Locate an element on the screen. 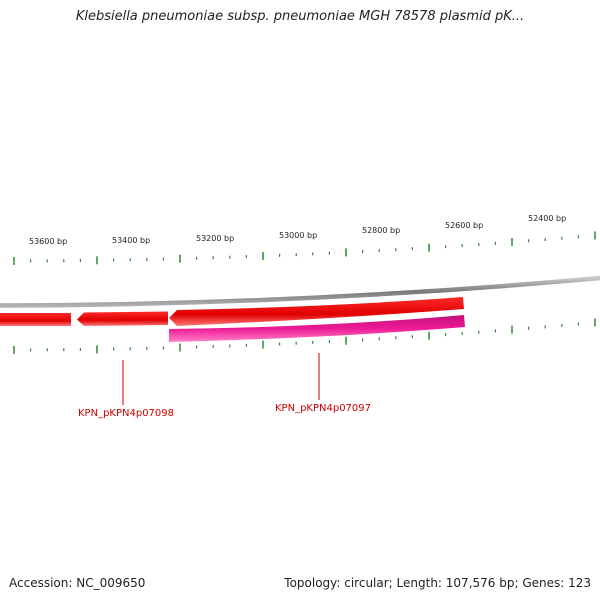  tick-label-53000: 53000 bp is located at coordinates (298, 235).